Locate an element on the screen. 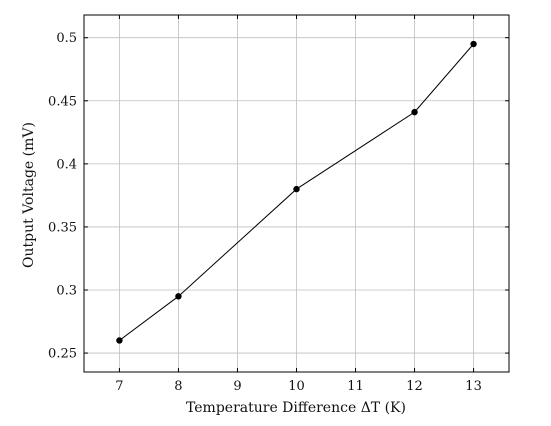 The image size is (551, 426). y-tick-label: 0.25 is located at coordinates (62, 354).